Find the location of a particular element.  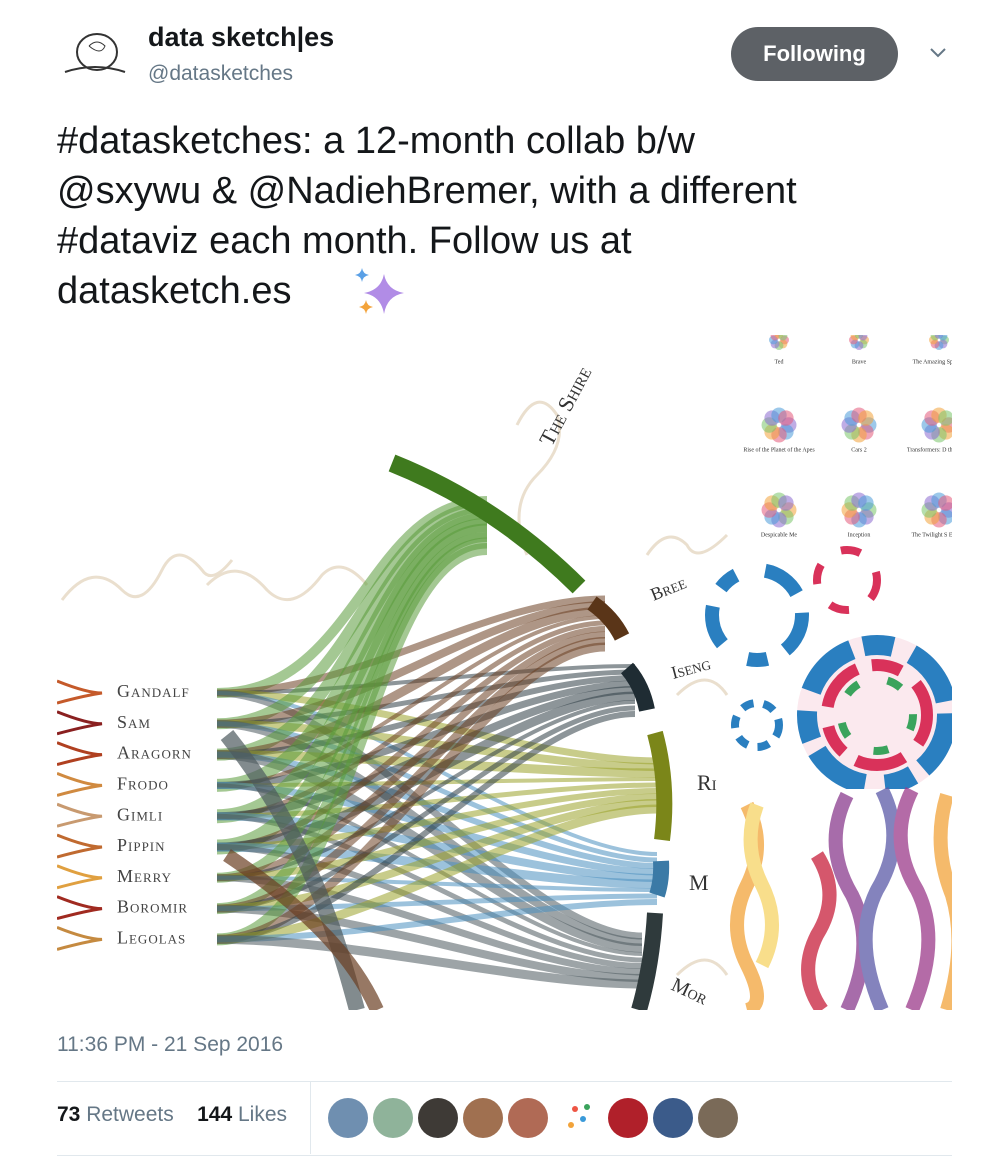

sparkles-emoji is located at coordinates (379, 291).